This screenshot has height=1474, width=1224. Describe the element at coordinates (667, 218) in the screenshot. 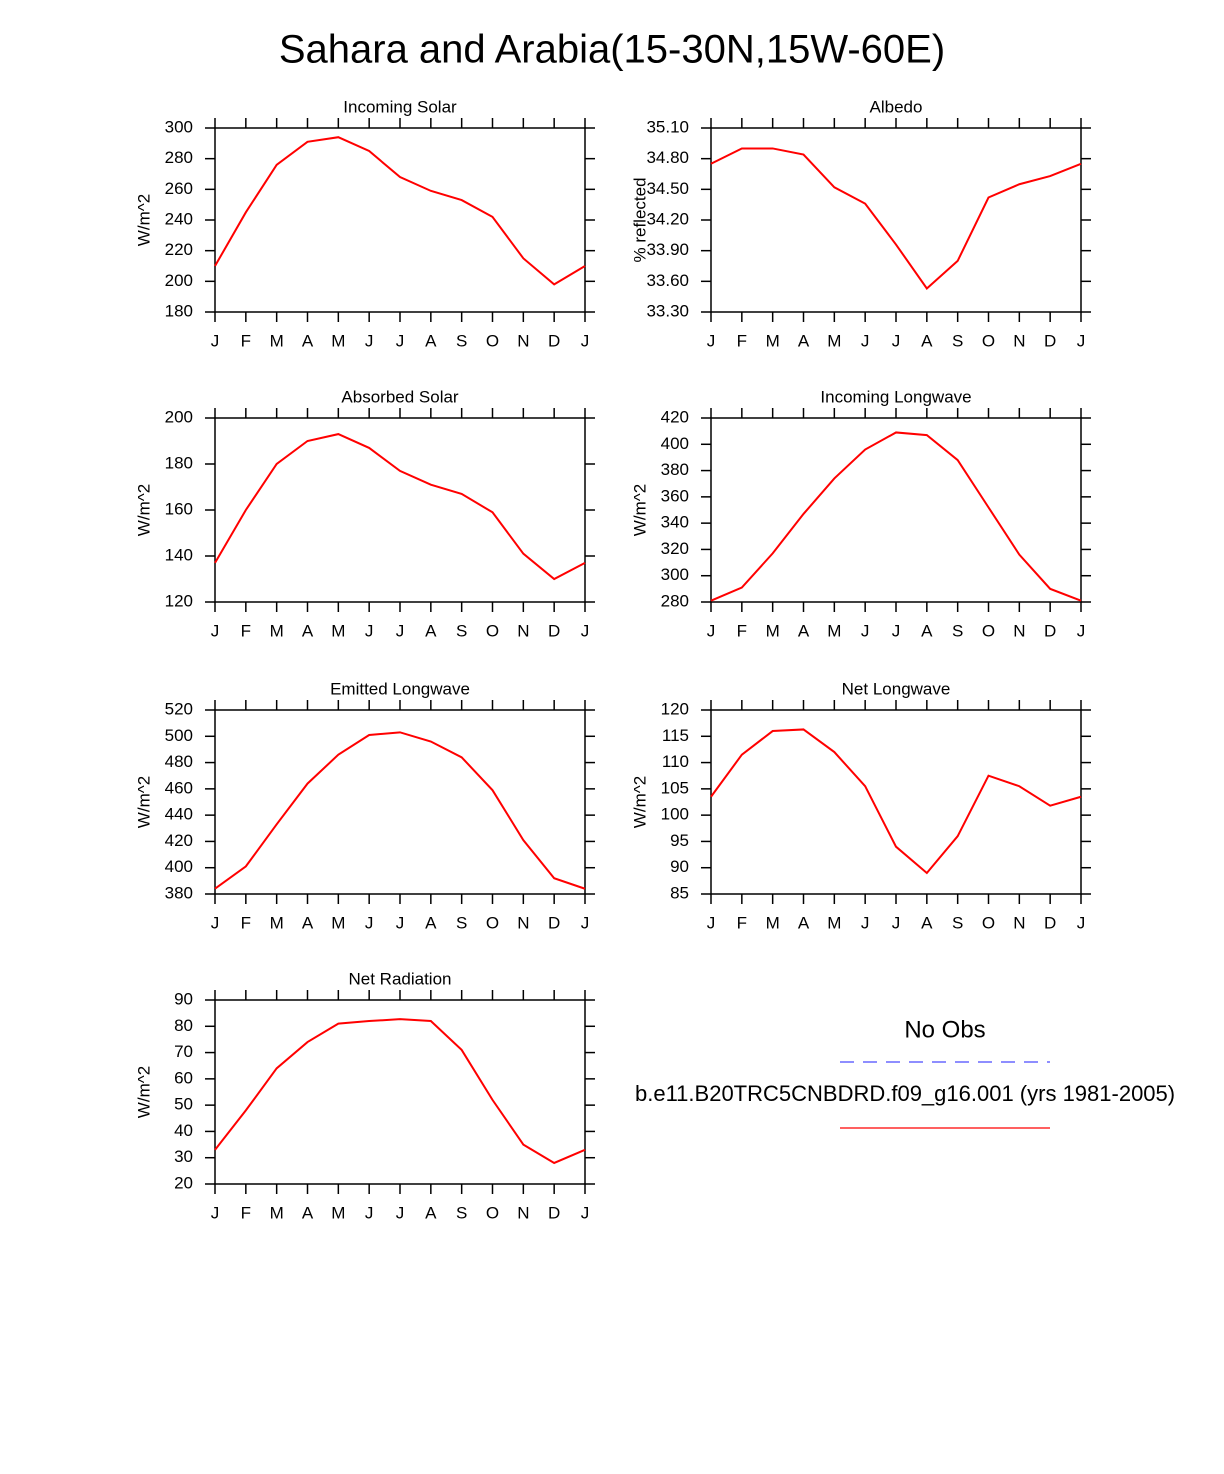

I see `y-tick-label: 34.20` at that location.